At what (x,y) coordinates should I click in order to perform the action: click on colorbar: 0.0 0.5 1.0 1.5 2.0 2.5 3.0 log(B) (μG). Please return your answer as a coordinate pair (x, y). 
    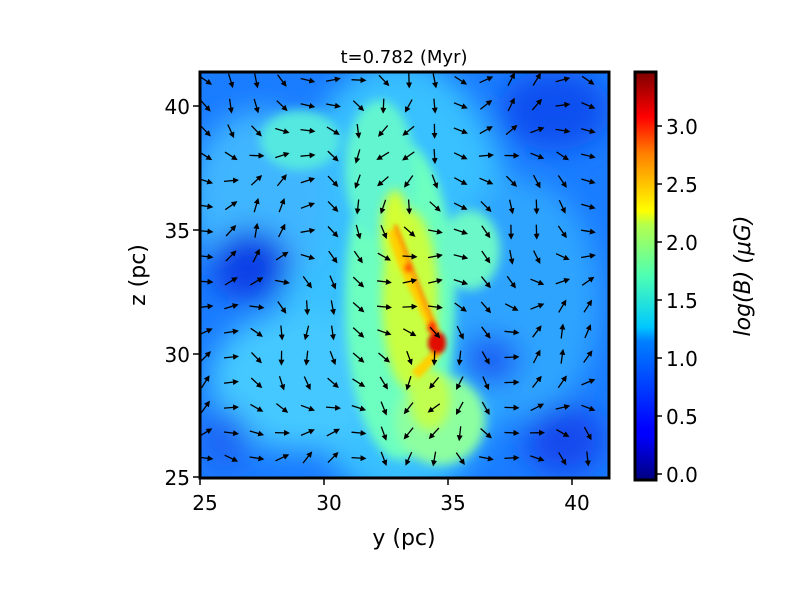
    Looking at the image, I should click on (694, 278).